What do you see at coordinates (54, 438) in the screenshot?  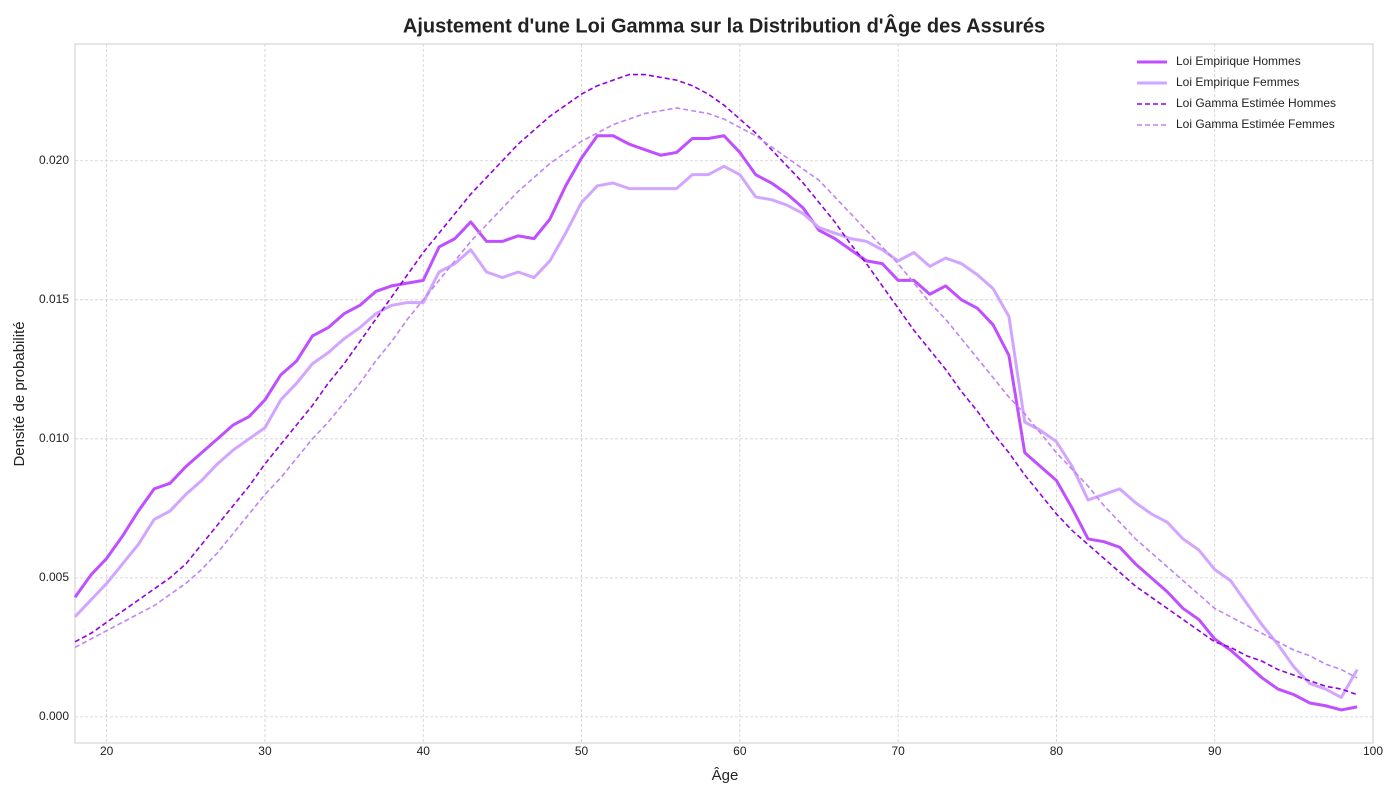 I see `y-tick-label: 0.010` at bounding box center [54, 438].